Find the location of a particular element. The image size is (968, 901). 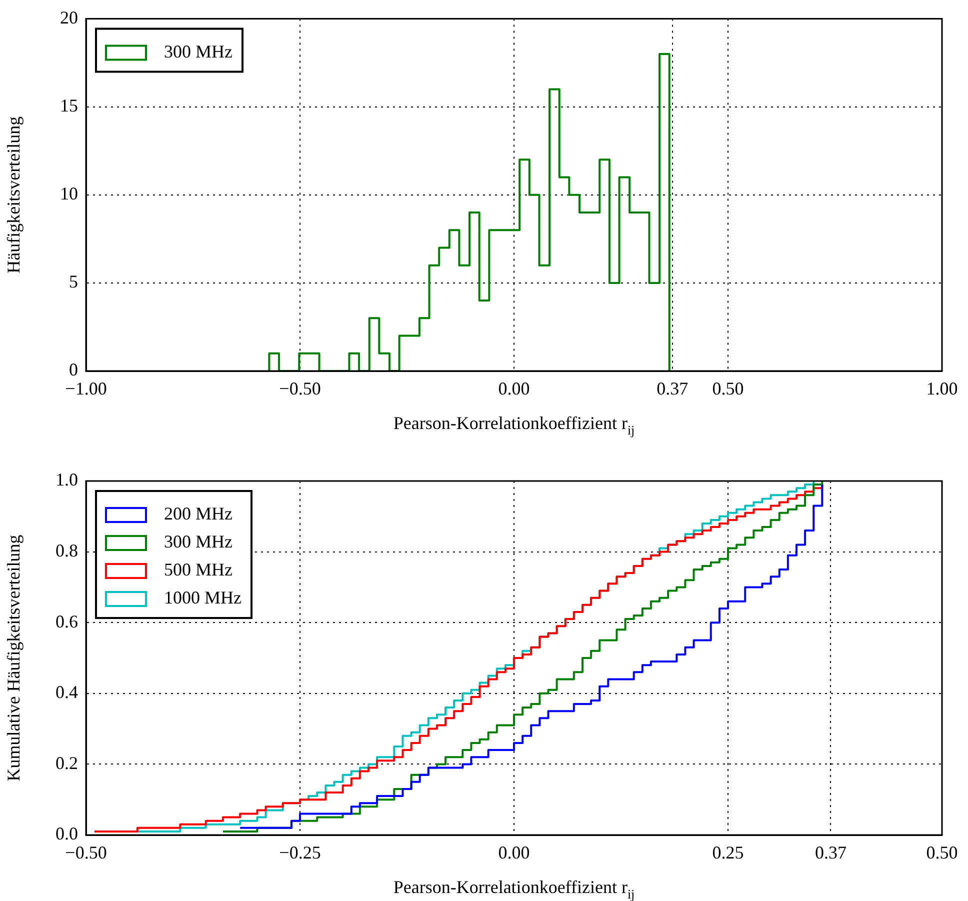

y-tick-label: 15 is located at coordinates (69, 106).